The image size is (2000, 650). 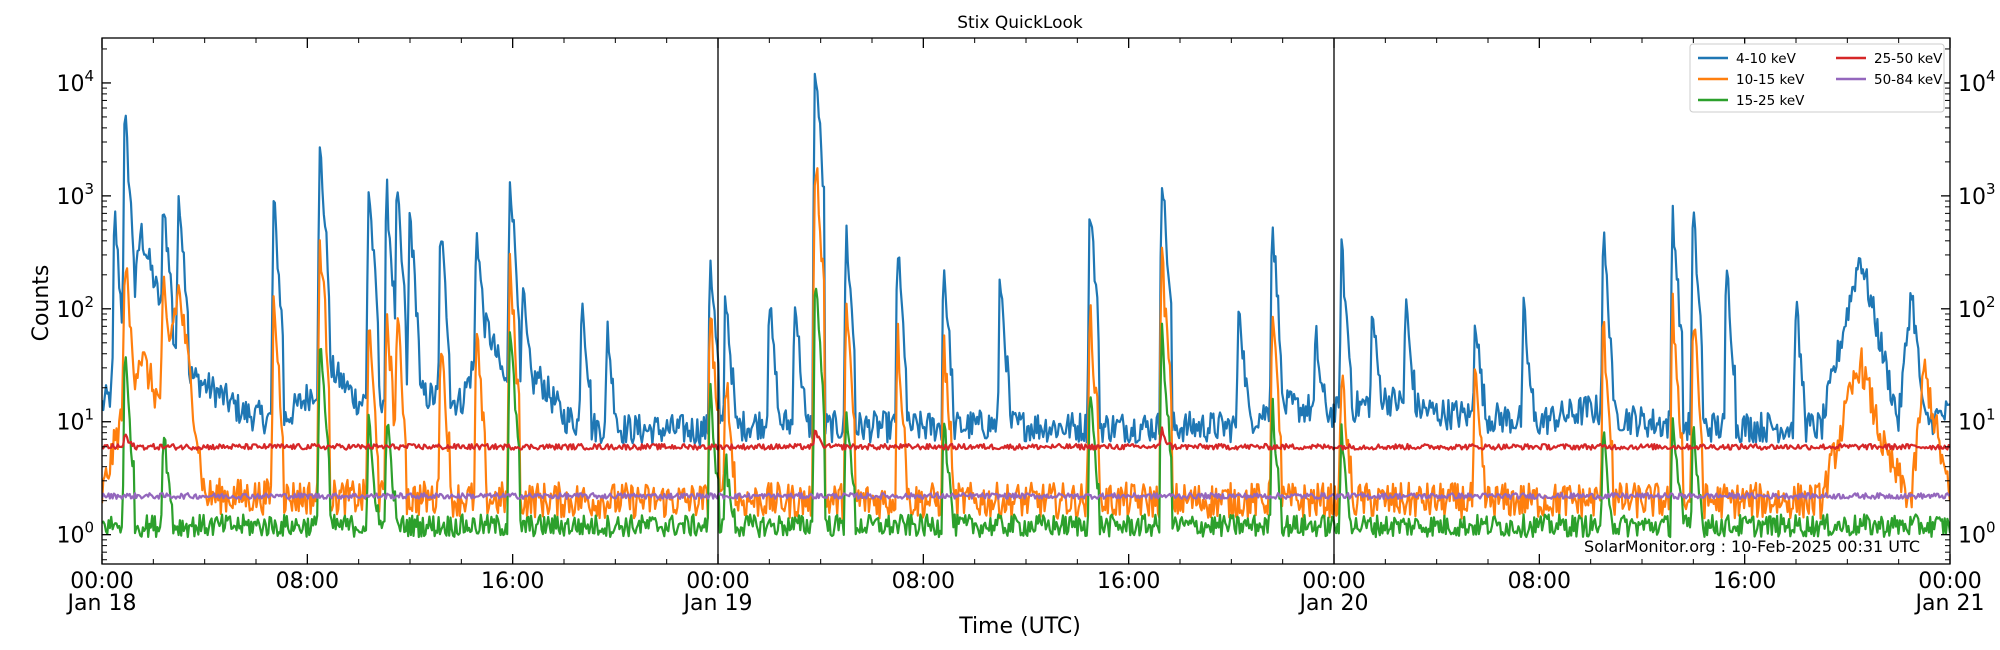 What do you see at coordinates (1026, 496) in the screenshot?
I see `series-line-50-84-kev` at bounding box center [1026, 496].